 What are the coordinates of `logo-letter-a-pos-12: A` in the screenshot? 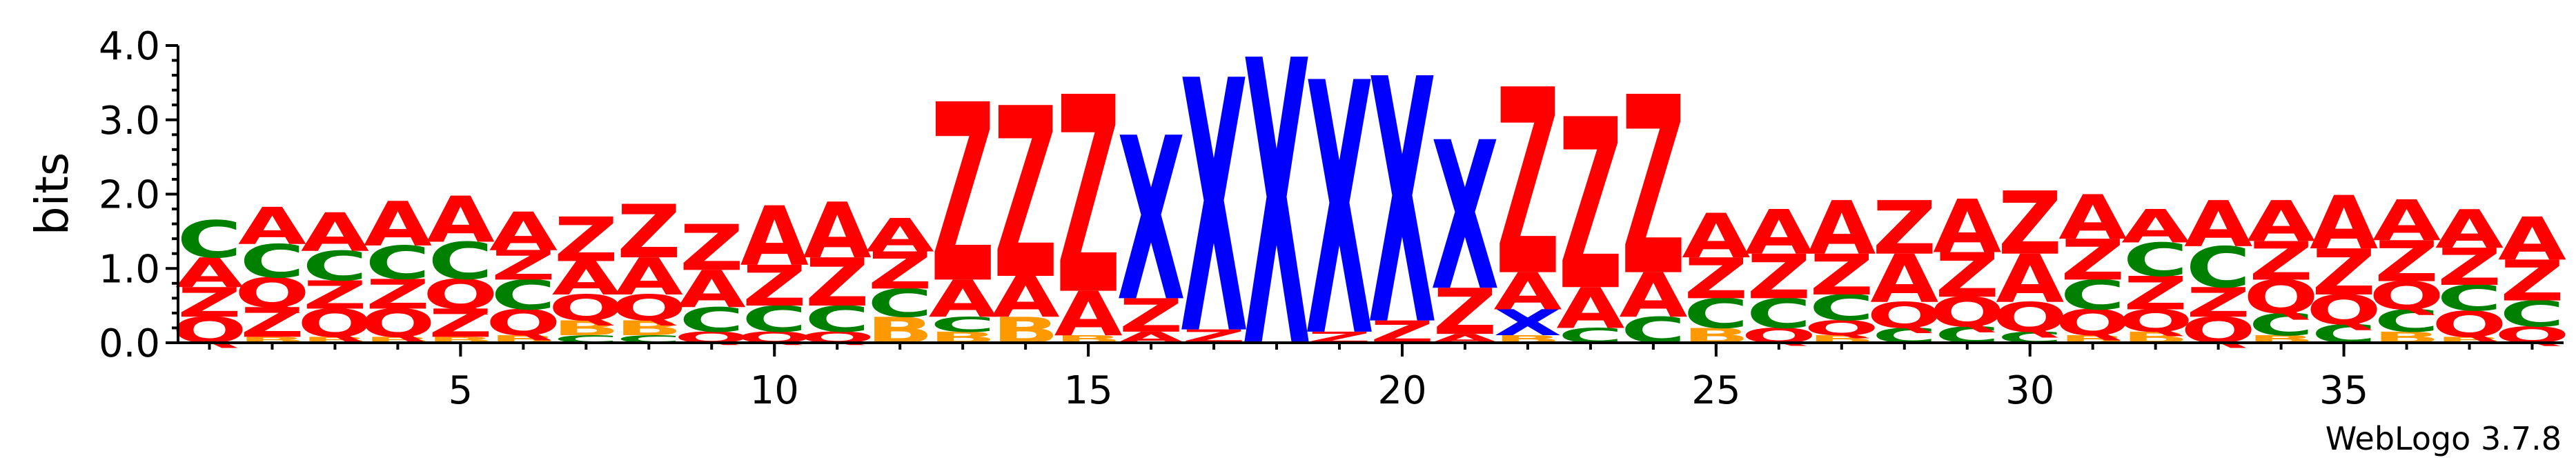 It's located at (900, 236).